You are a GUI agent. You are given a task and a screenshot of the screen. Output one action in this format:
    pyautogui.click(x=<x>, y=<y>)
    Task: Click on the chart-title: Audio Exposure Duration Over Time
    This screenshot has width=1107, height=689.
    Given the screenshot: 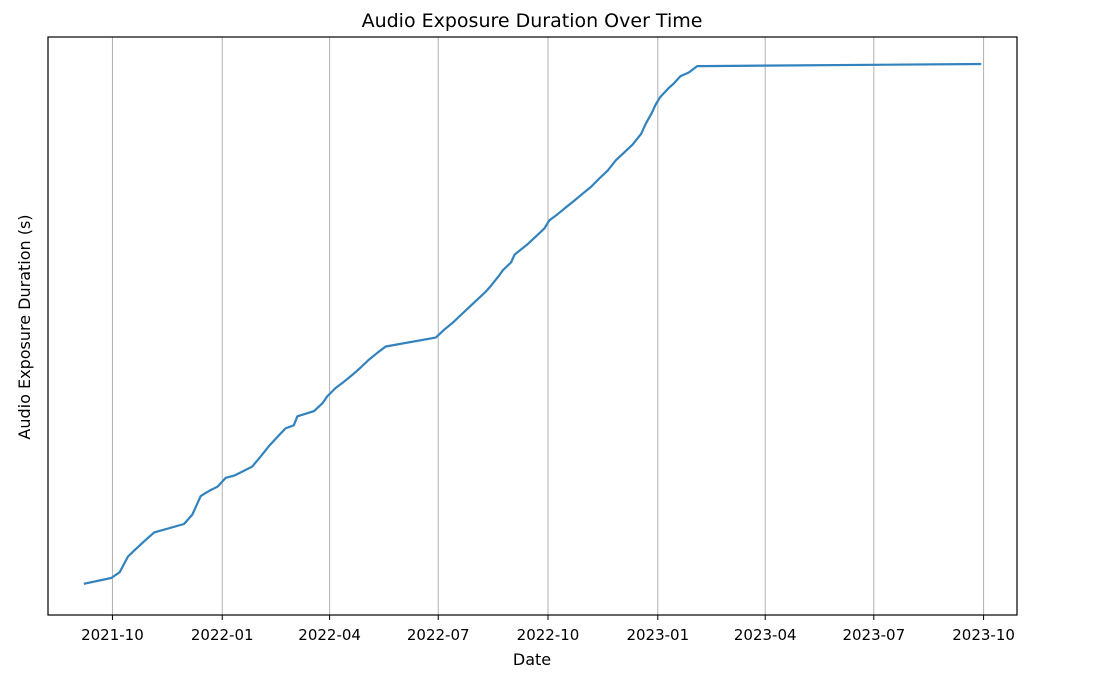 What is the action you would take?
    pyautogui.click(x=532, y=21)
    